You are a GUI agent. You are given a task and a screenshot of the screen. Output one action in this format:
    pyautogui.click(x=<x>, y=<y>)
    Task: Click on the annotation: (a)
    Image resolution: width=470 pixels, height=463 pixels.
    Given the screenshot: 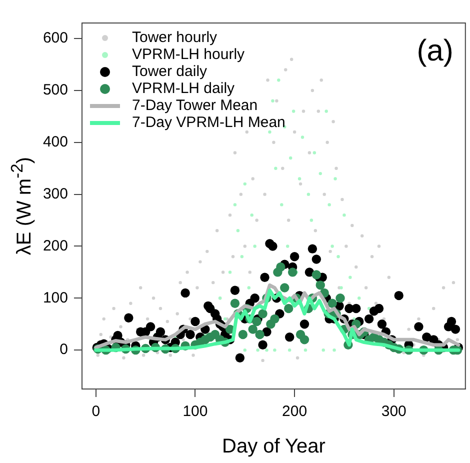 What is the action you would take?
    pyautogui.click(x=435, y=51)
    